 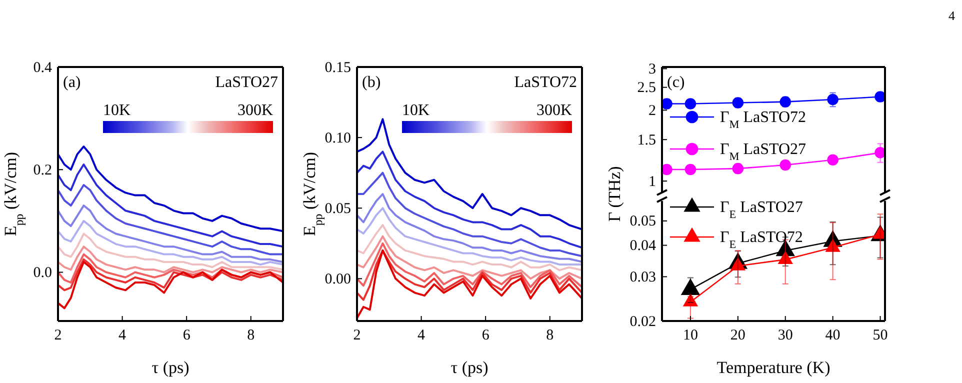 What do you see at coordinates (832, 336) in the screenshot?
I see `x-tick-label: 40` at bounding box center [832, 336].